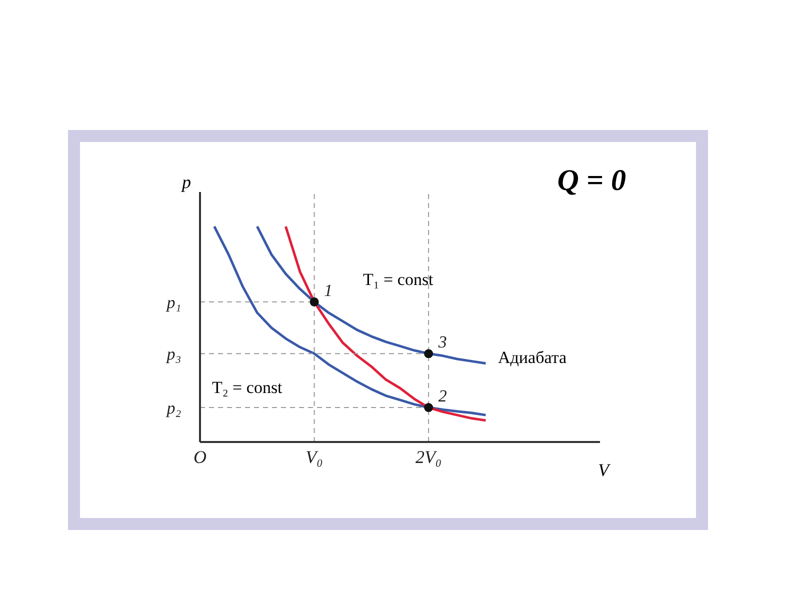 Image resolution: width=800 pixels, height=600 pixels. Describe the element at coordinates (314, 456) in the screenshot. I see `x-tick-label: V₀` at that location.